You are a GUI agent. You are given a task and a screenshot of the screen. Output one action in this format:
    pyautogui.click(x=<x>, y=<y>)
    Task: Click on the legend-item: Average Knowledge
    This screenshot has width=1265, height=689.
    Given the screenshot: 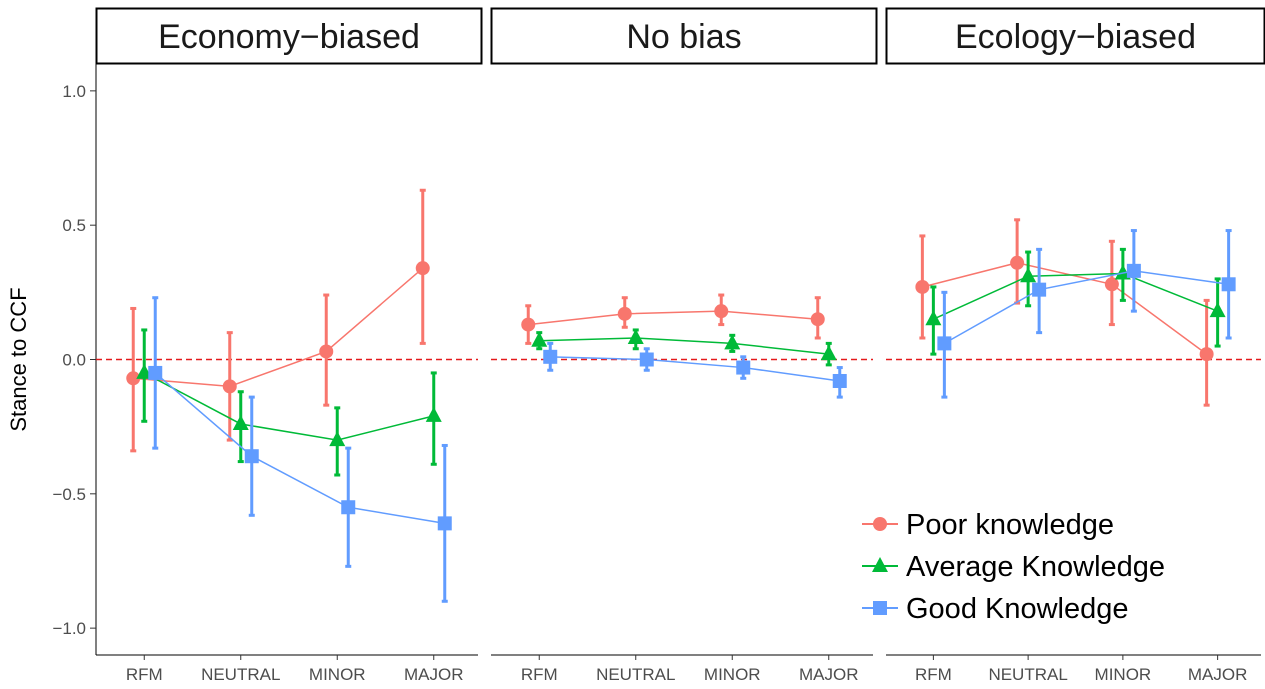 What is the action you would take?
    pyautogui.click(x=1013, y=567)
    